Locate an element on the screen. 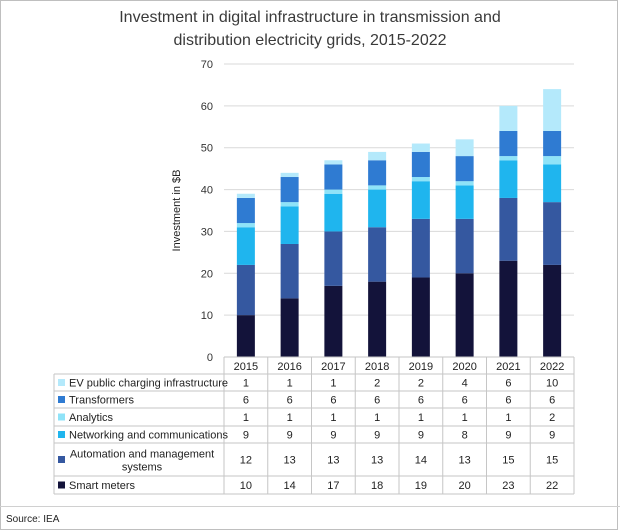 The image size is (620, 532). table-cell-value: 23 is located at coordinates (508, 486).